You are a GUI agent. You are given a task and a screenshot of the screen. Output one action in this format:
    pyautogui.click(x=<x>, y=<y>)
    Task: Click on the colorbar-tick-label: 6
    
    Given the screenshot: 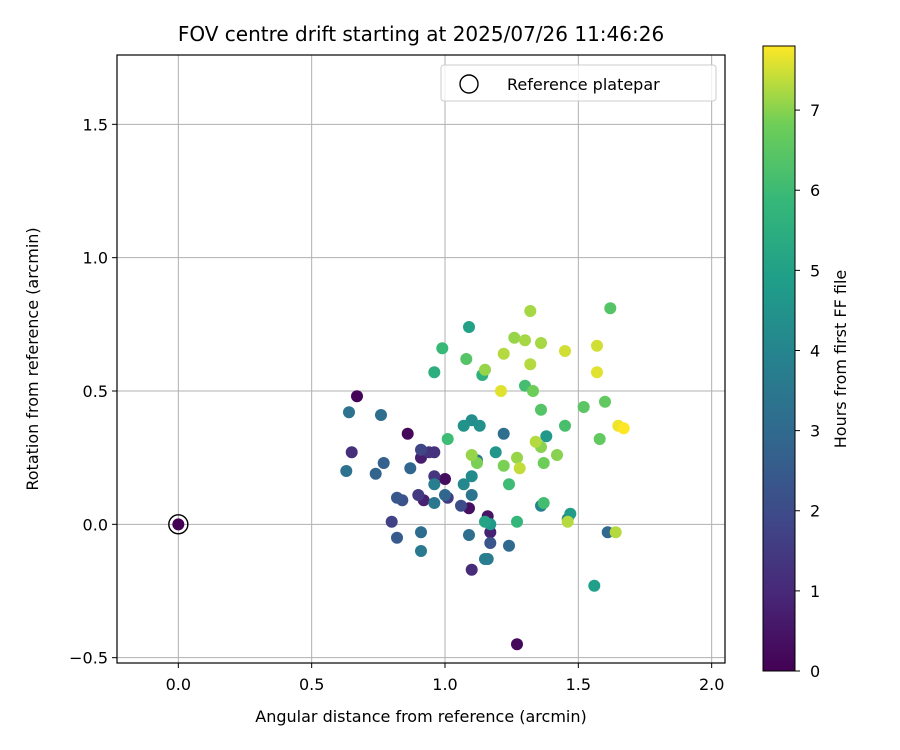 What is the action you would take?
    pyautogui.click(x=815, y=190)
    